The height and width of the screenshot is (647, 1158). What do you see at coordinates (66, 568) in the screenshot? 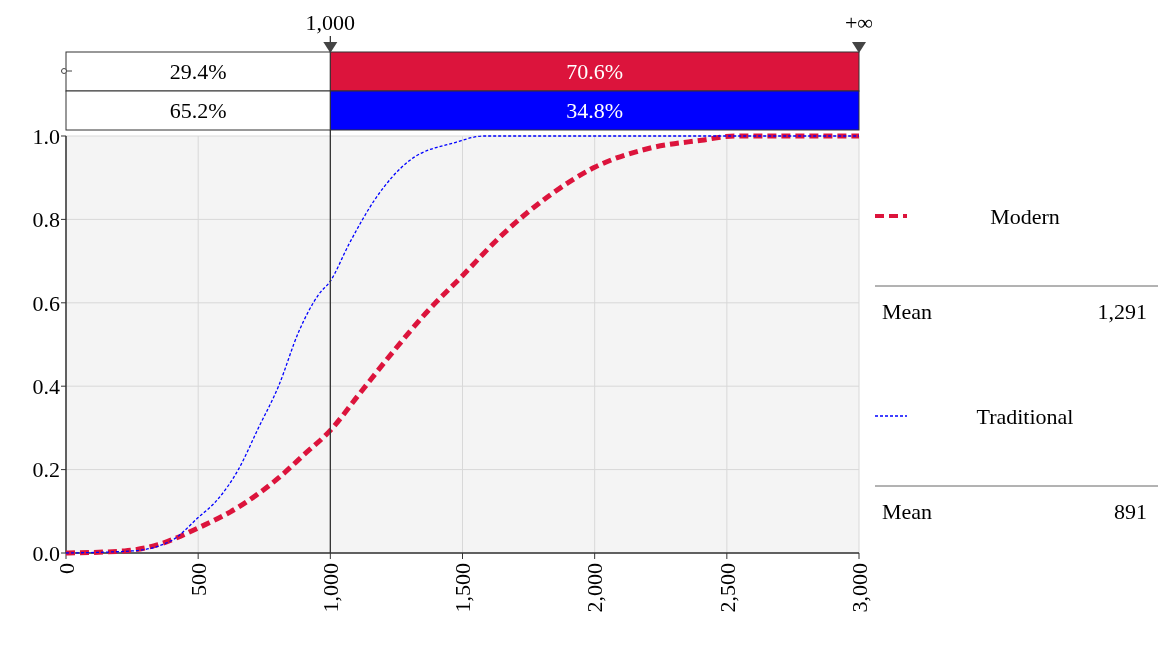
I see `x-tick-label: 0` at bounding box center [66, 568].